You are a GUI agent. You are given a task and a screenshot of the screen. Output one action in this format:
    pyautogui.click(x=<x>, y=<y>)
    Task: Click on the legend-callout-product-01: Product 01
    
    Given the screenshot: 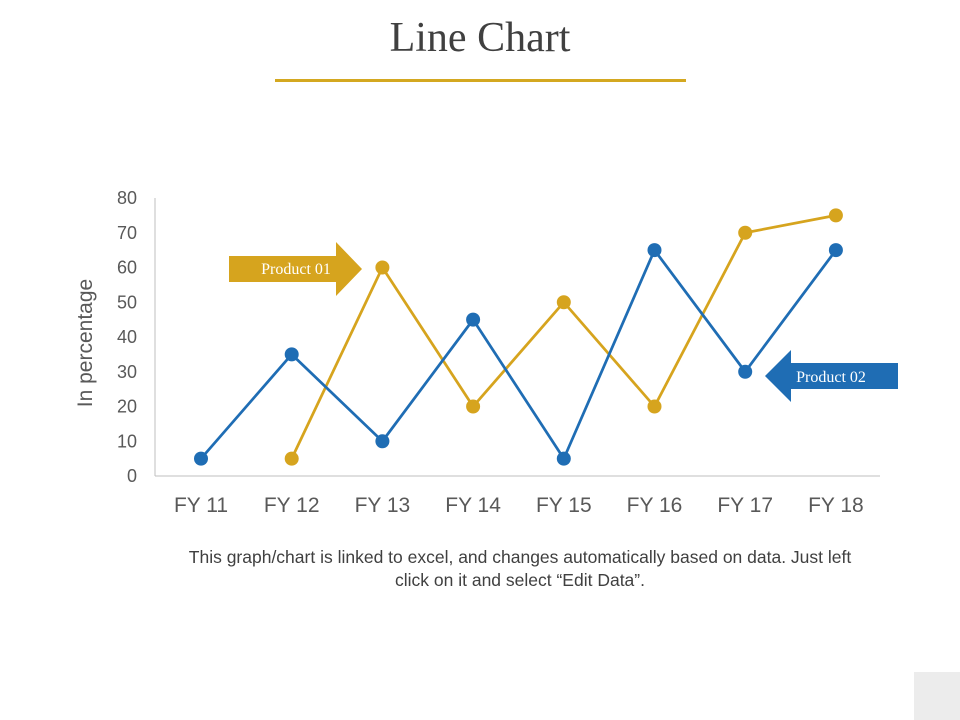 What is the action you would take?
    pyautogui.click(x=295, y=269)
    